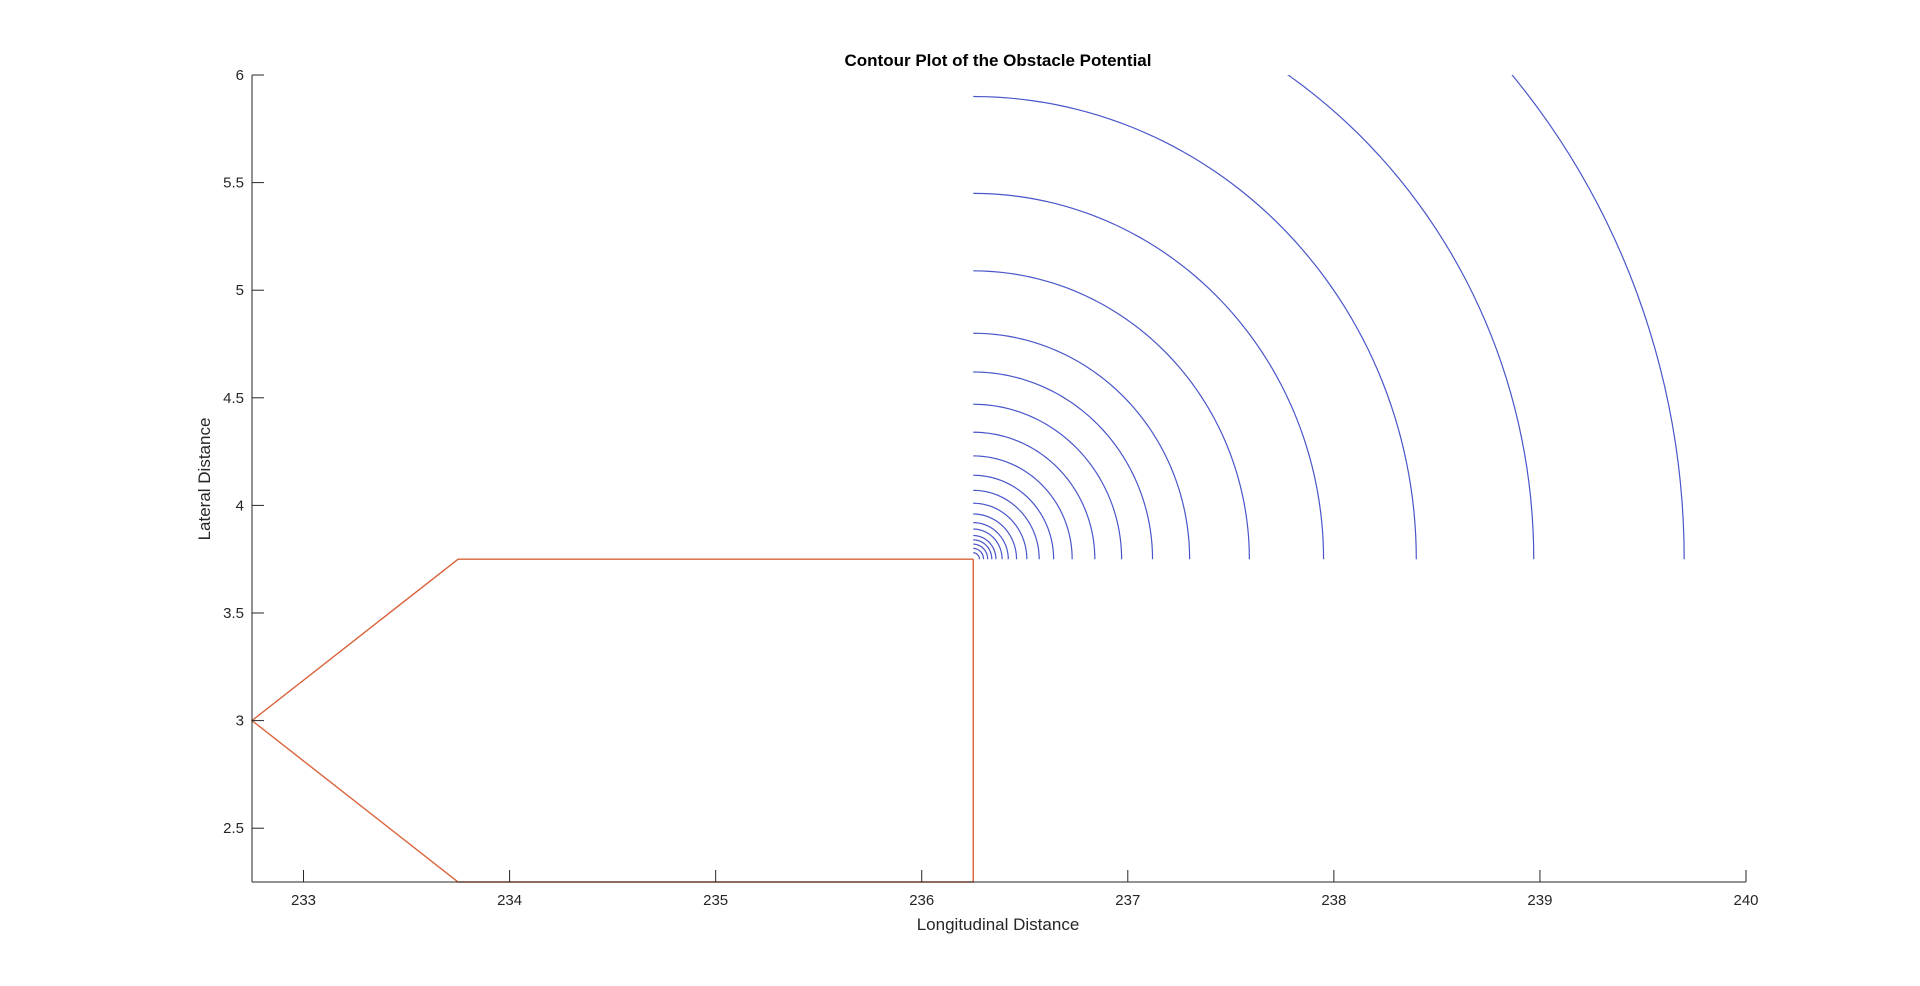  What do you see at coordinates (715, 900) in the screenshot?
I see `x-tick-label: 235` at bounding box center [715, 900].